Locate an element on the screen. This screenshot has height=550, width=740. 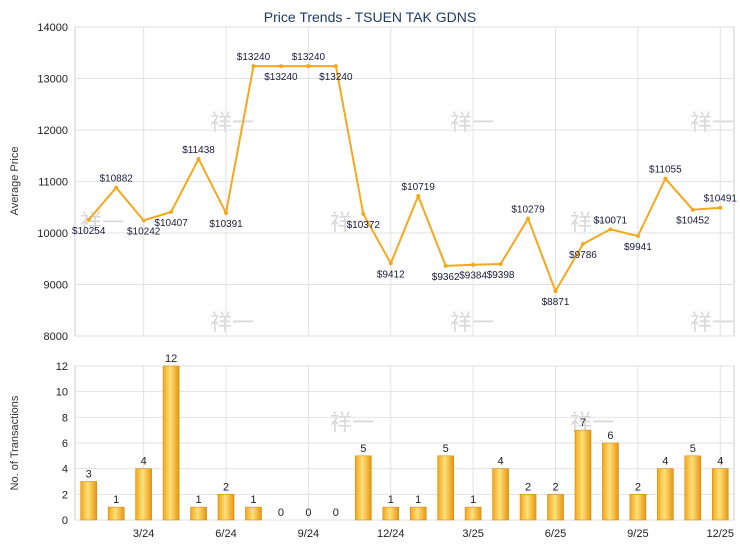
price-y-tick-label: 8000 is located at coordinates (56, 337).